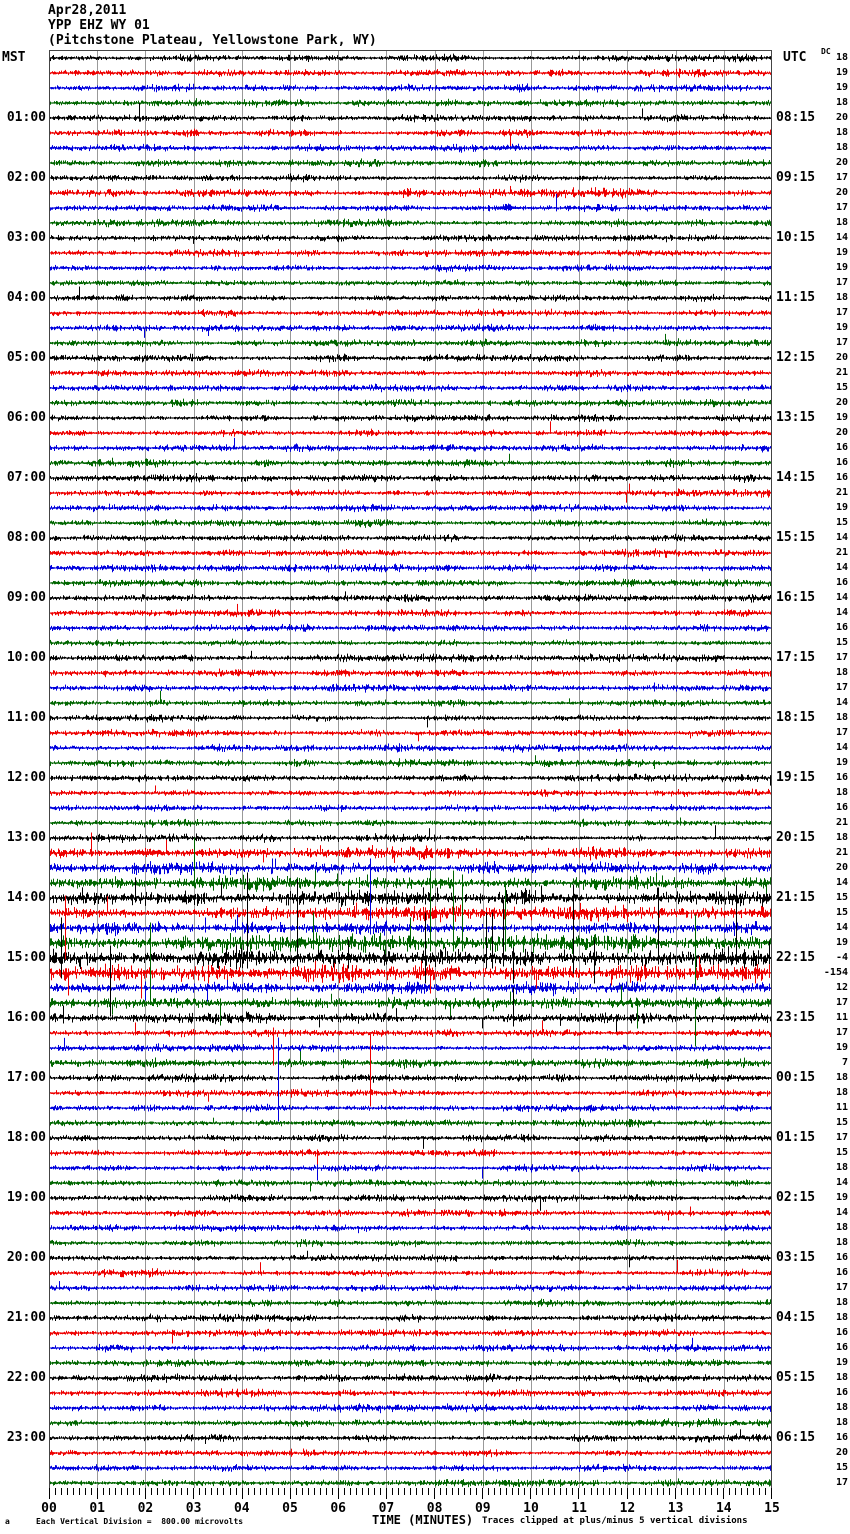 The image size is (850, 1534). What do you see at coordinates (99, 25) in the screenshot?
I see `header-station-code: YPP EHZ WY 01` at bounding box center [99, 25].